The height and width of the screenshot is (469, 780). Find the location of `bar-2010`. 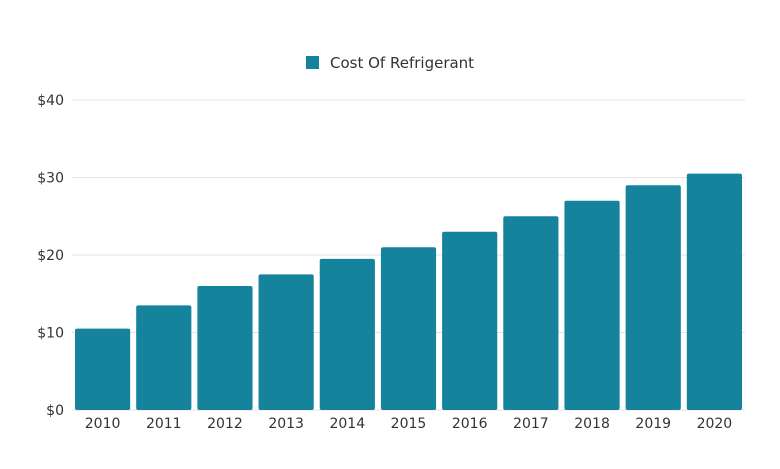

bar-2010 is located at coordinates (103, 369).